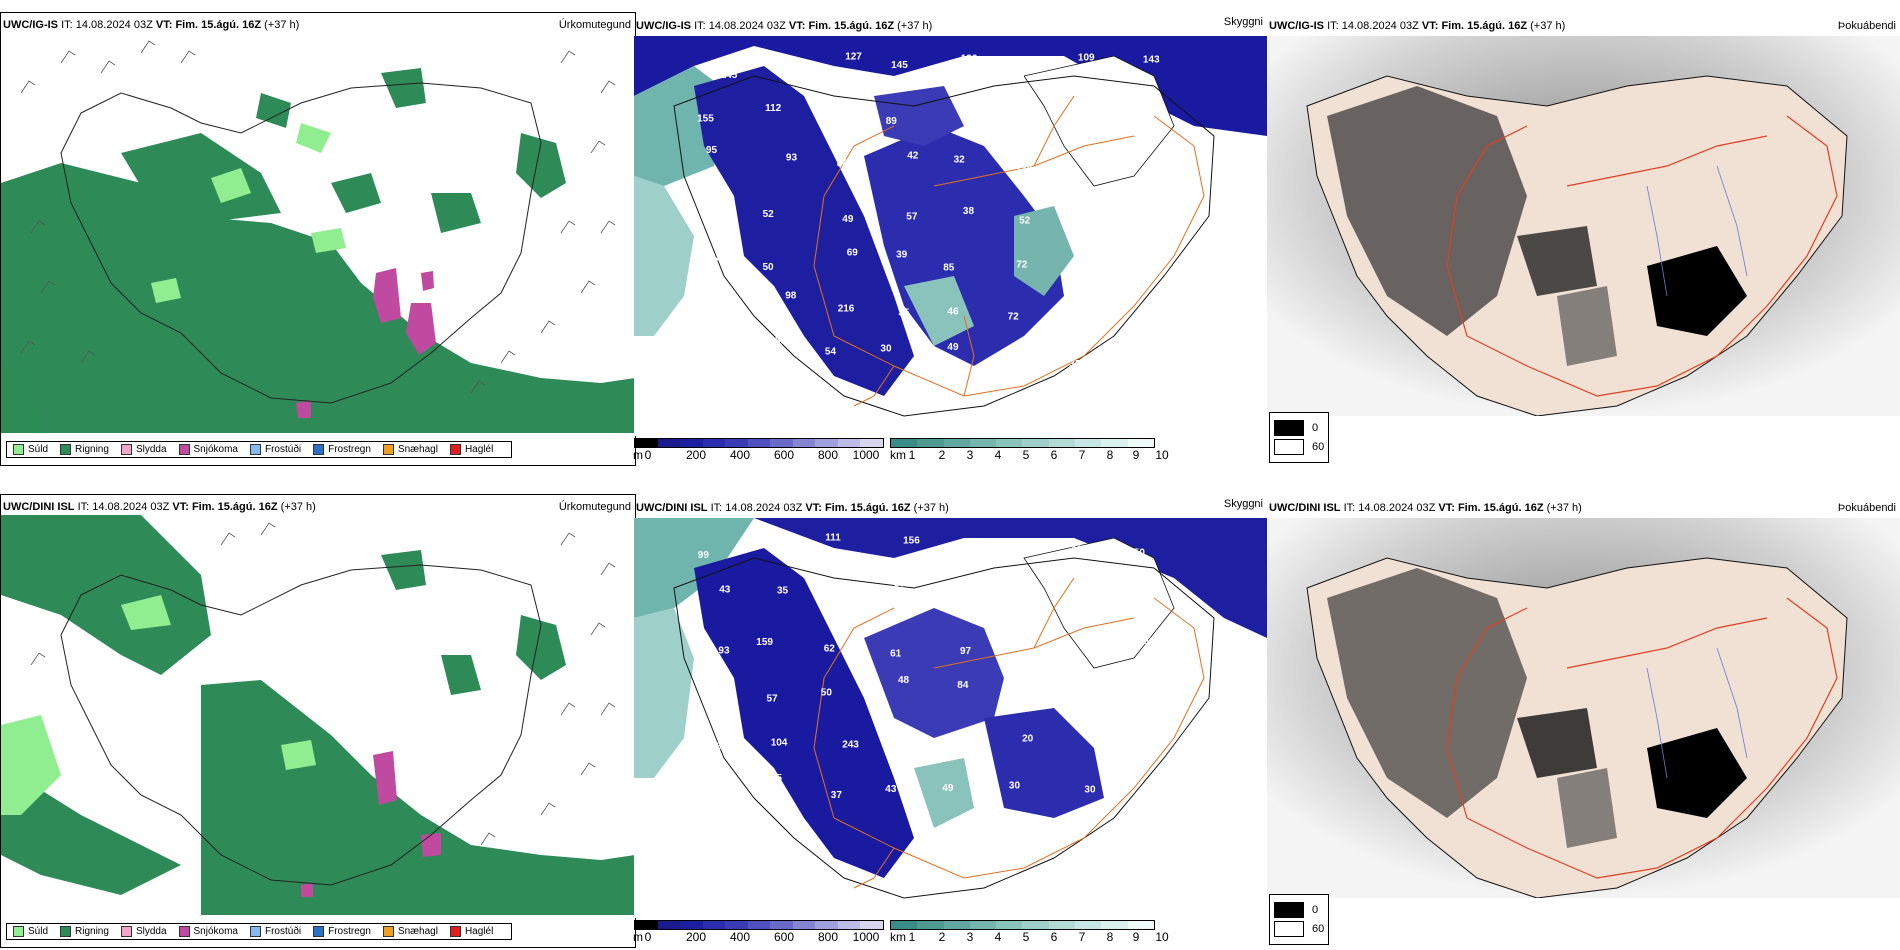 The width and height of the screenshot is (1900, 950). Describe the element at coordinates (38, 931) in the screenshot. I see `legend-label: Súld` at that location.